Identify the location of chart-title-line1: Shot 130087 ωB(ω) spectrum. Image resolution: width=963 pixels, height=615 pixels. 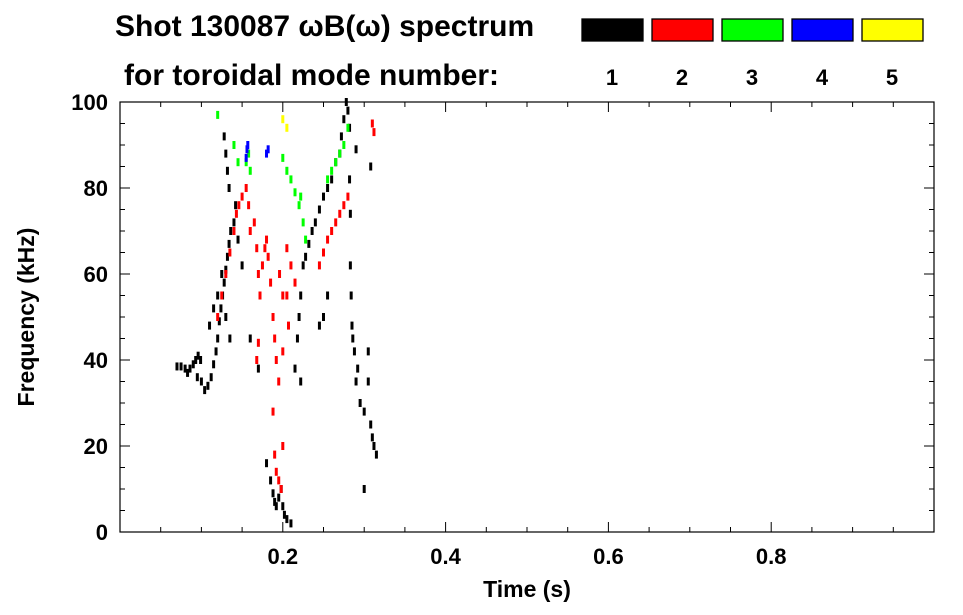
(324, 26).